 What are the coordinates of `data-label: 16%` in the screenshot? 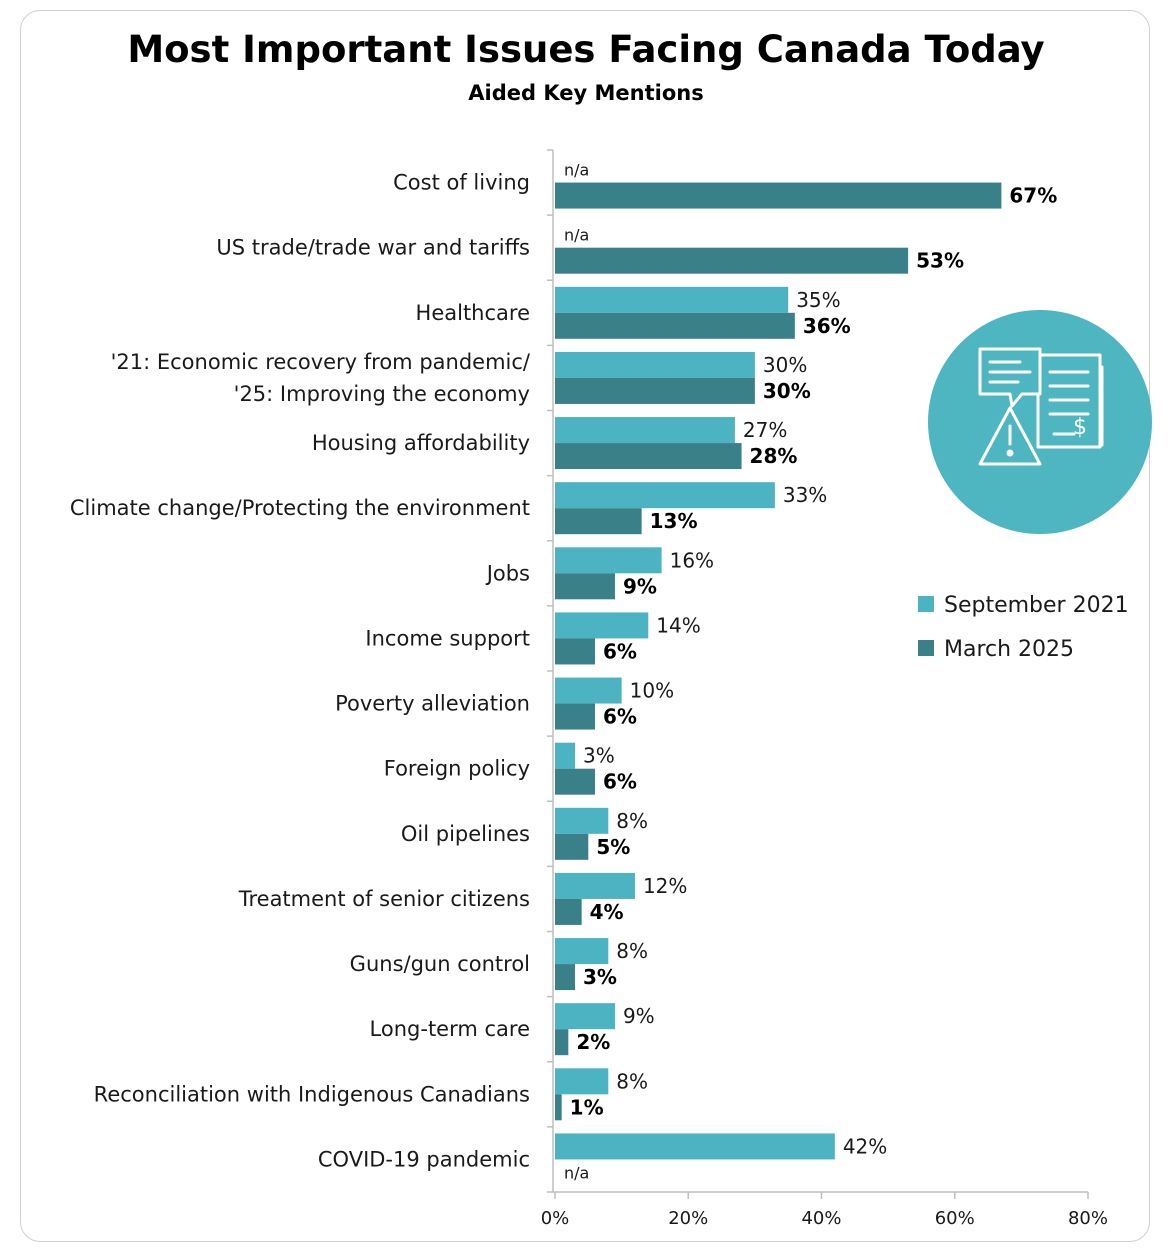 It's located at (692, 560).